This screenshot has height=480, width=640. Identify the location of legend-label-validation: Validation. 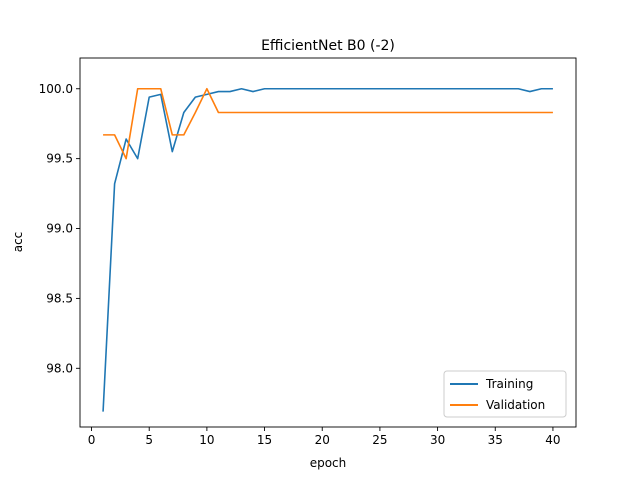
(515, 405).